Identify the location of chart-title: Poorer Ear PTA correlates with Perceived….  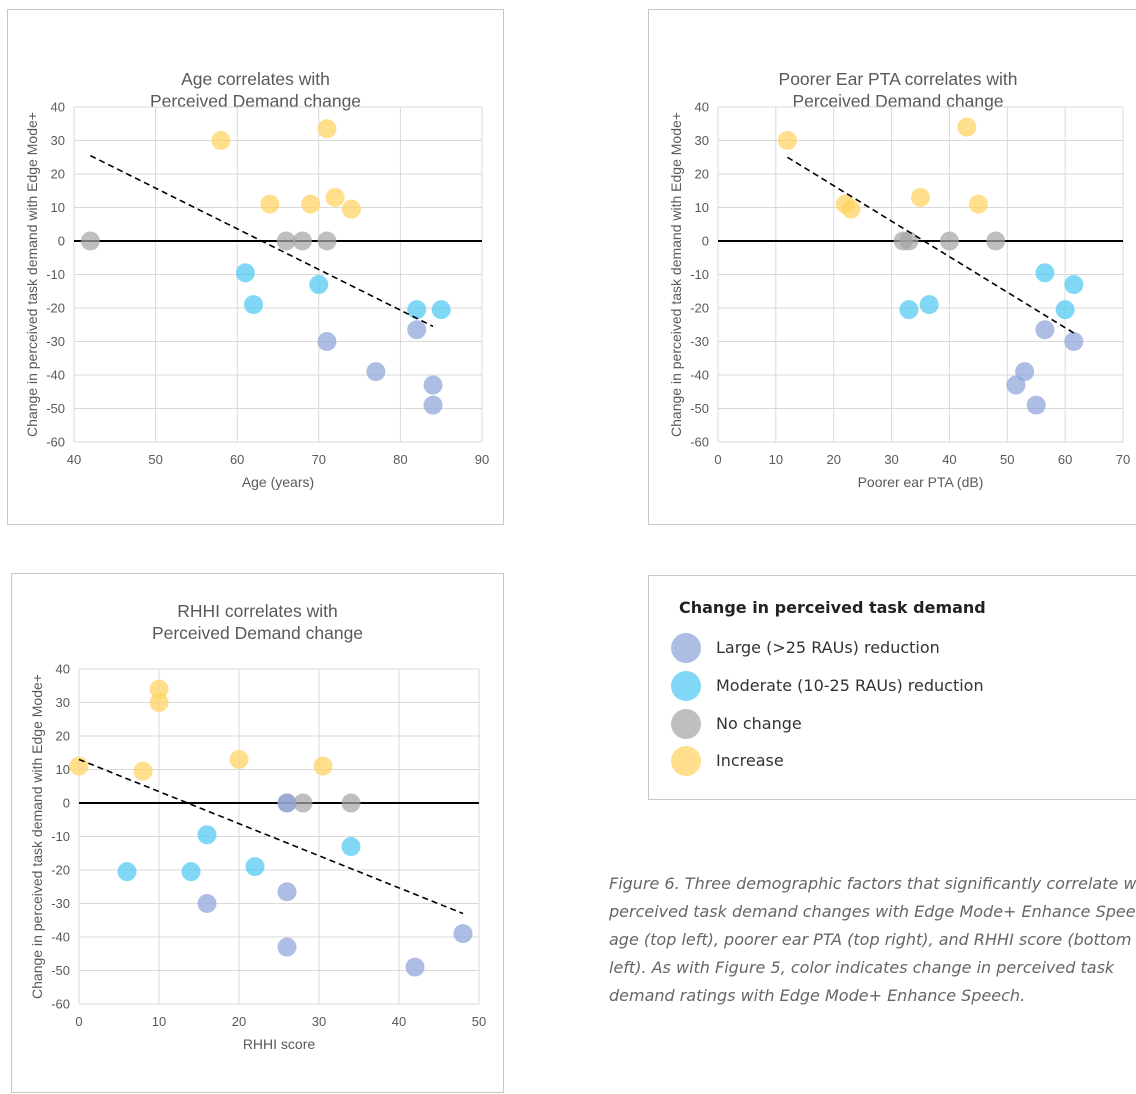
(892, 90).